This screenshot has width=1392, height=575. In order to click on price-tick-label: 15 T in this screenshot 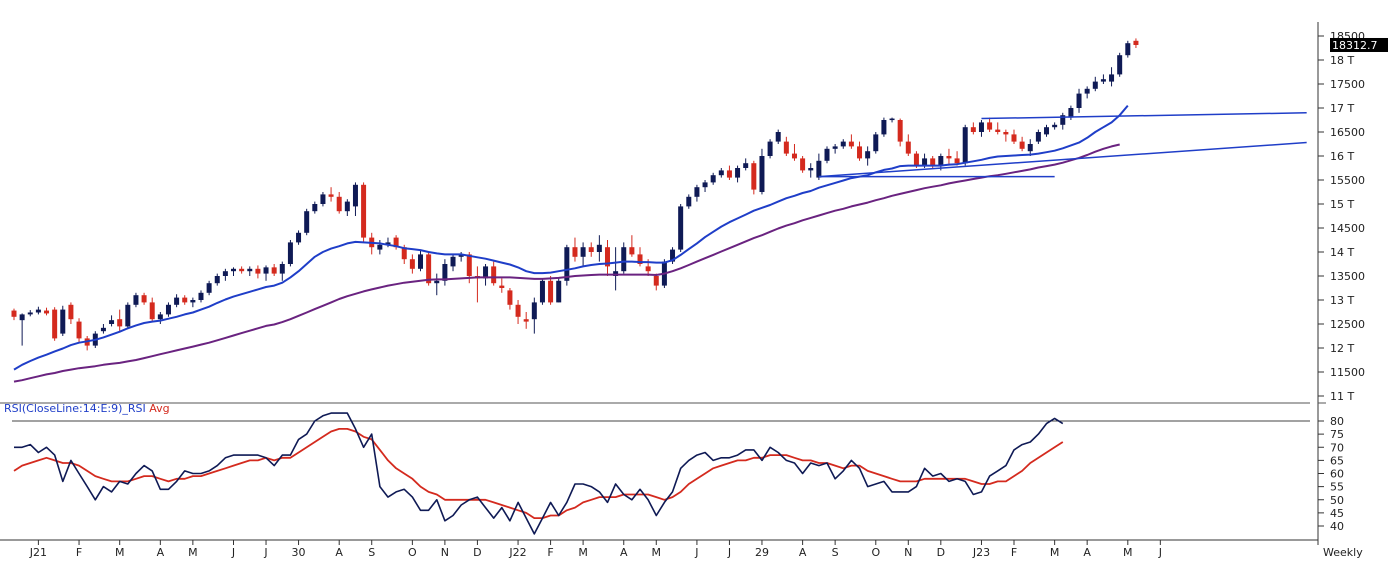, I will do `click(1342, 204)`.